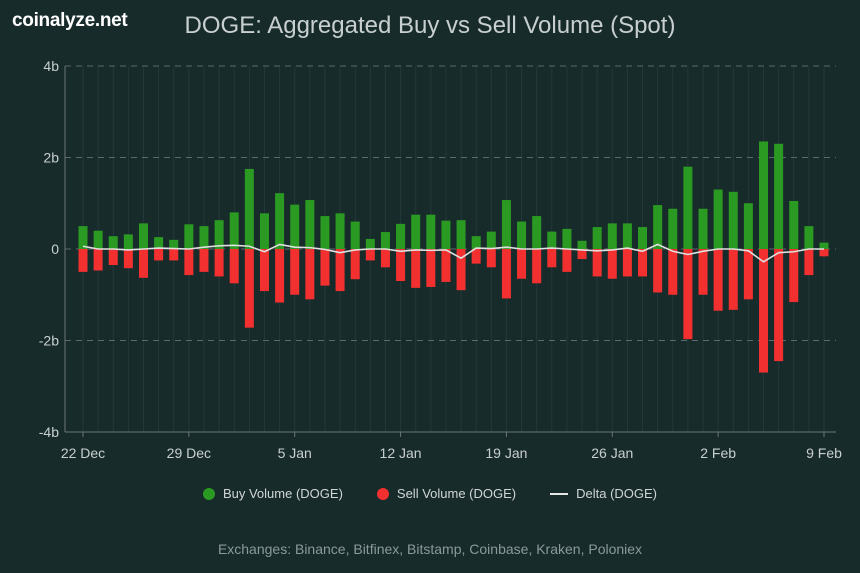 This screenshot has width=860, height=573. I want to click on x-tick-label: 26 Jan, so click(612, 453).